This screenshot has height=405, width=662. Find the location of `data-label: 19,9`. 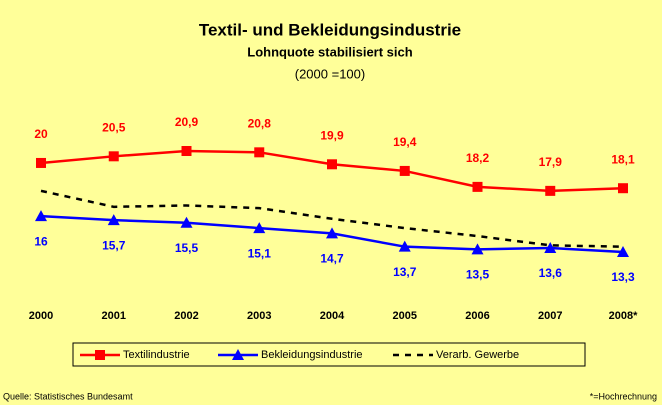

data-label: 19,9 is located at coordinates (332, 135).